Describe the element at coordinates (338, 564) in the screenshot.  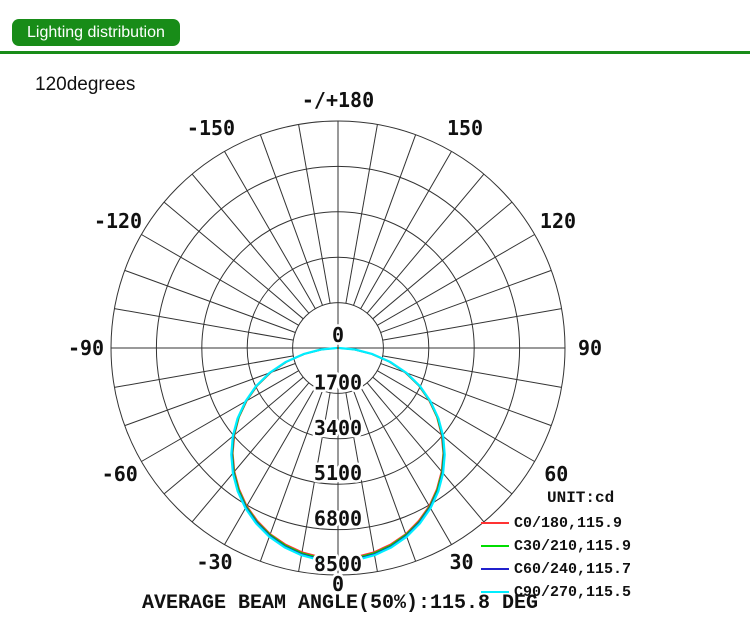
I see `radial-label-8500: 8500` at that location.